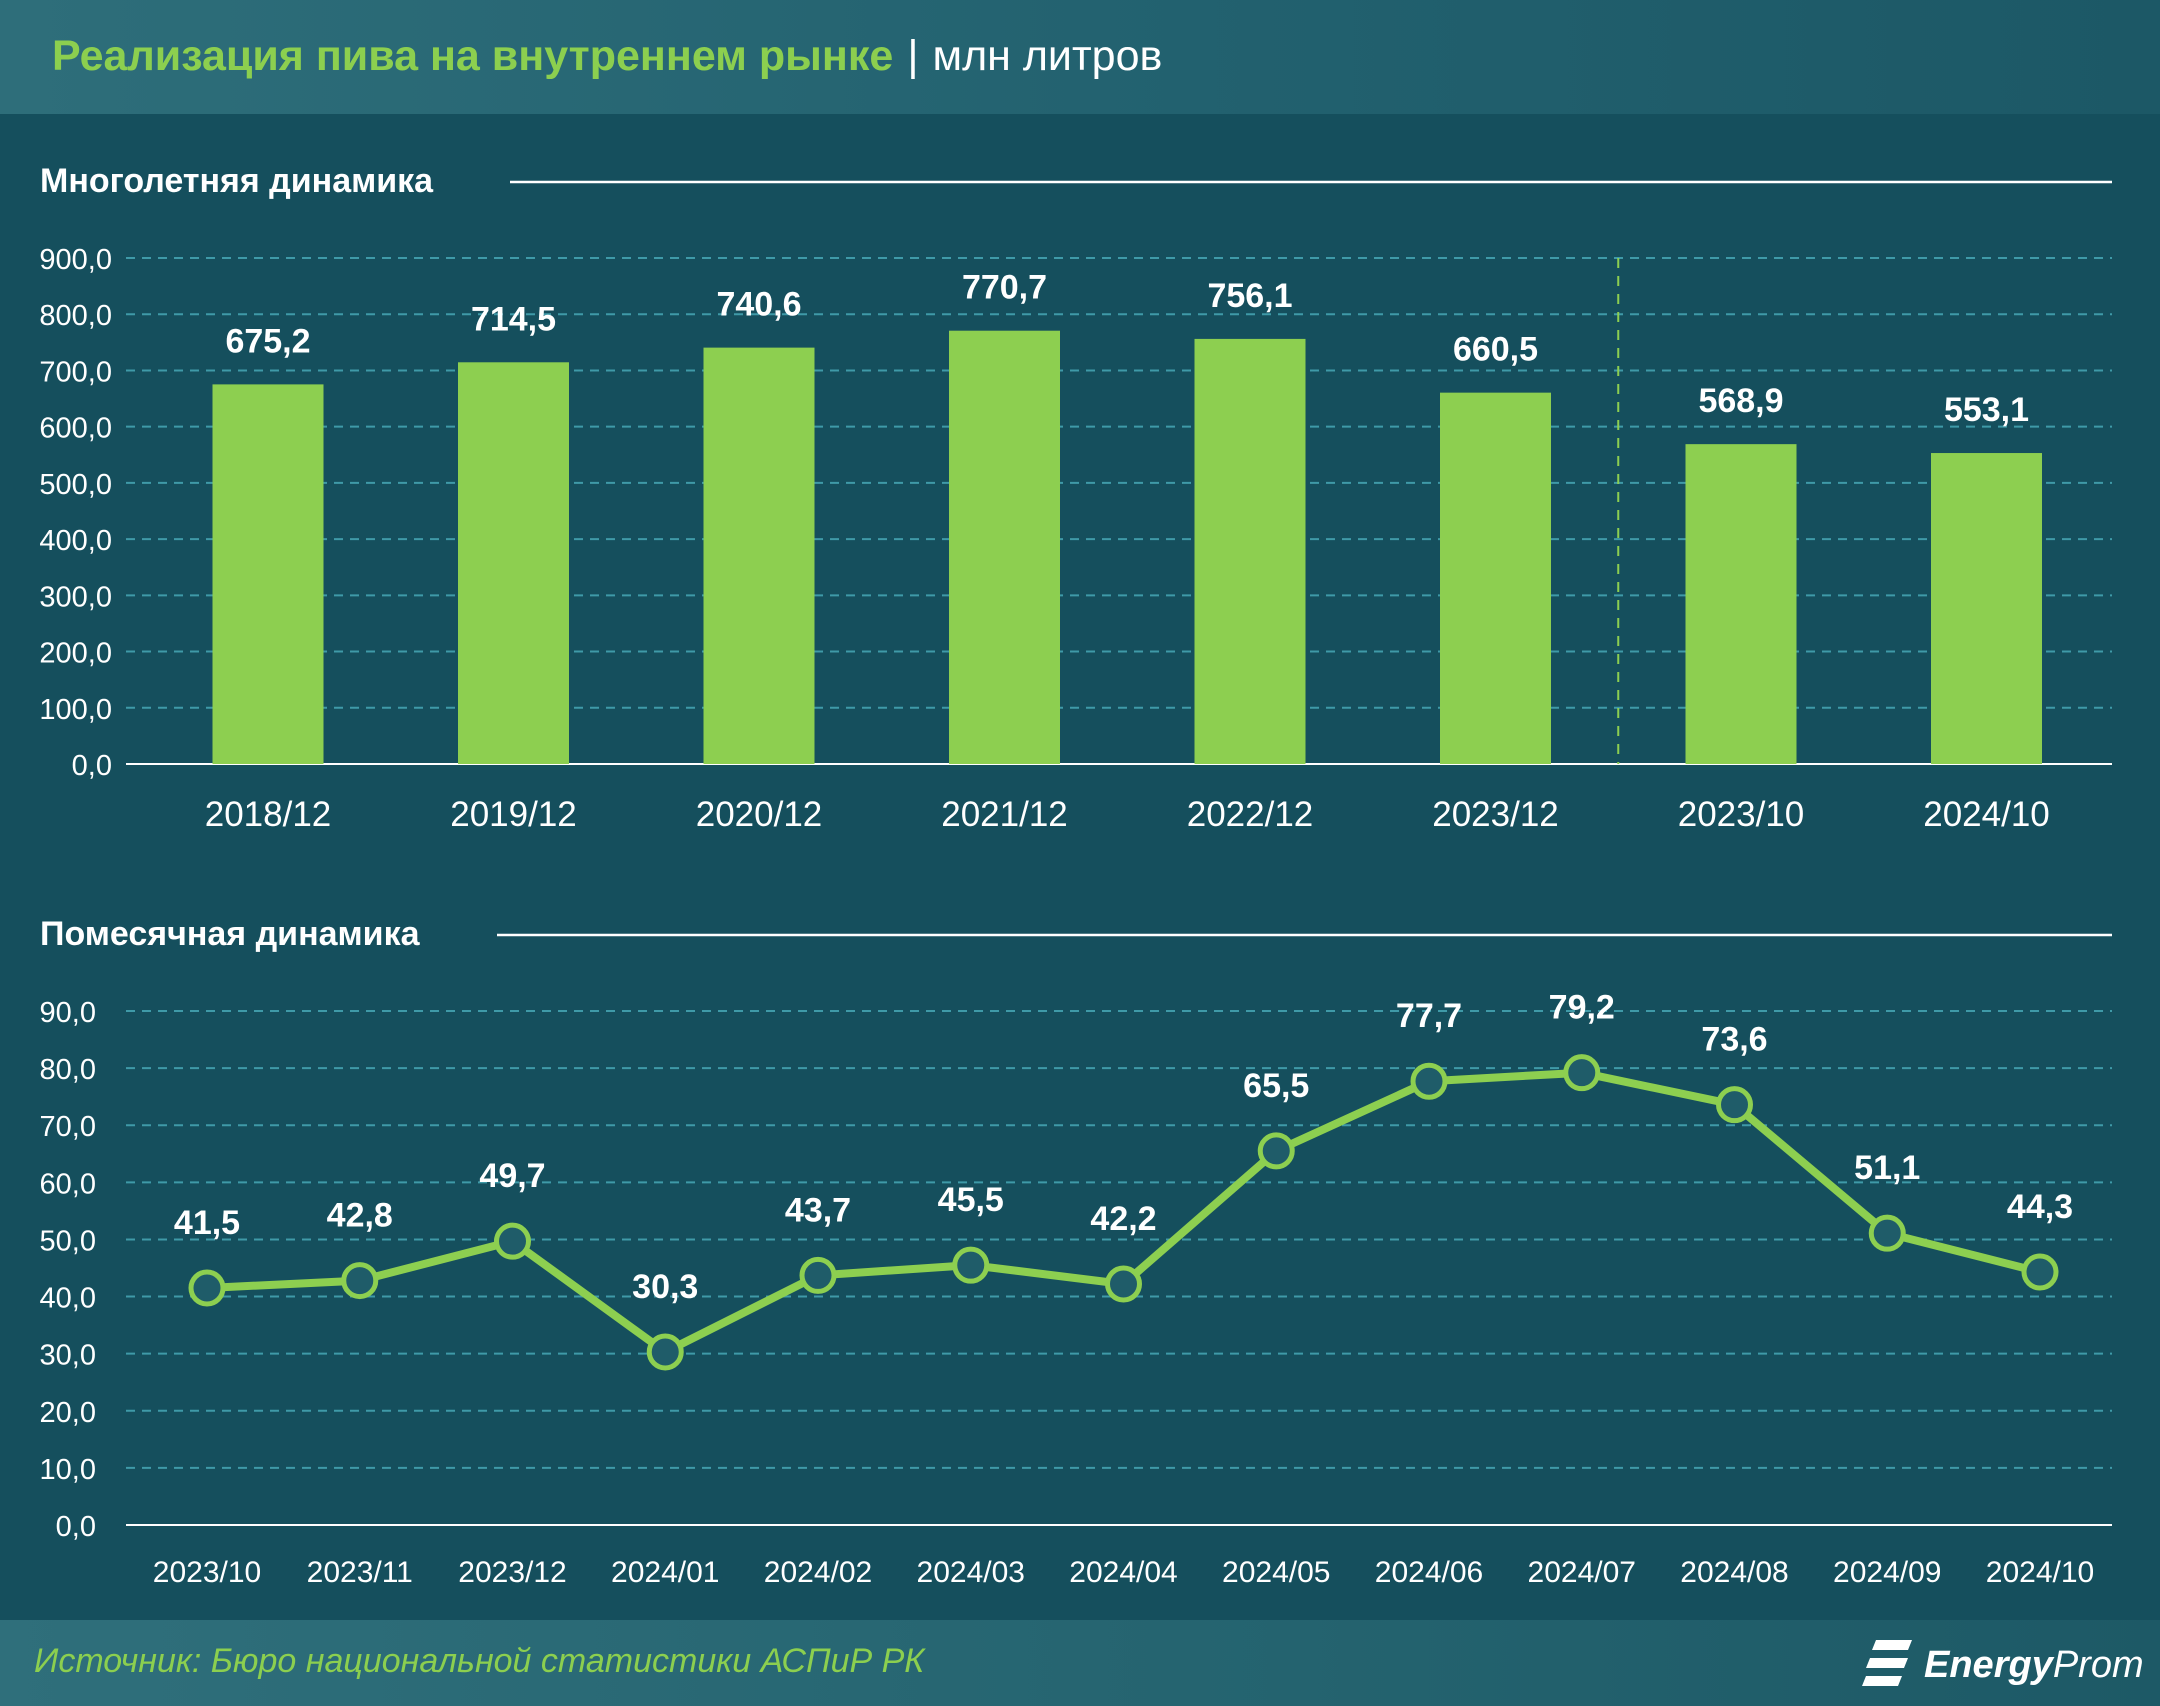  What do you see at coordinates (76, 1527) in the screenshot?
I see `line-chart-y-tick-label: 0,0` at bounding box center [76, 1527].